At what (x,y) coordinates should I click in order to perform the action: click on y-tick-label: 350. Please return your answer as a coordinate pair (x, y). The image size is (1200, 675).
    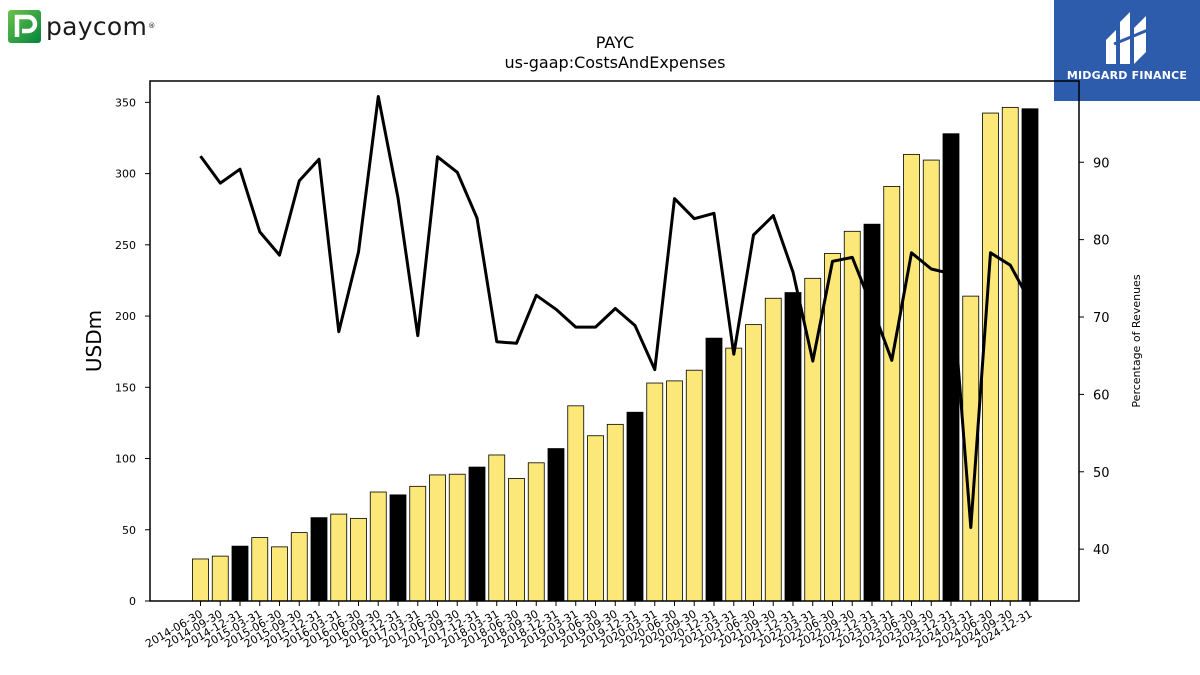
    Looking at the image, I should click on (125, 102).